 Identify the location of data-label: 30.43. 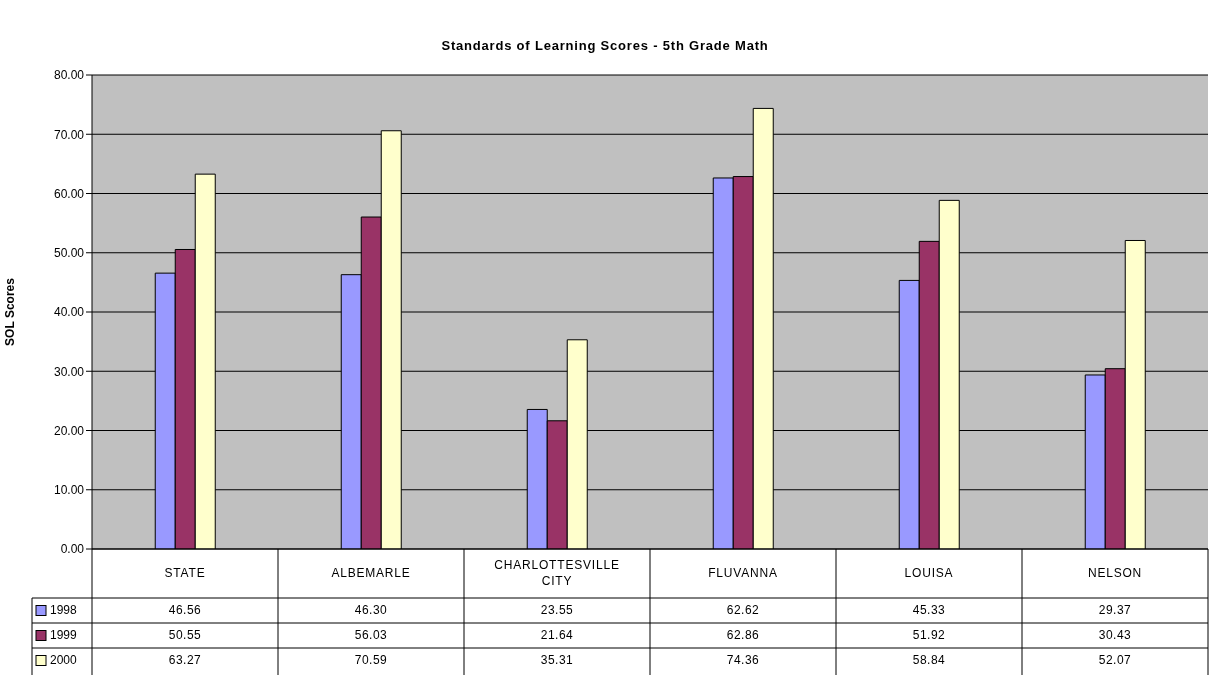
(1115, 634).